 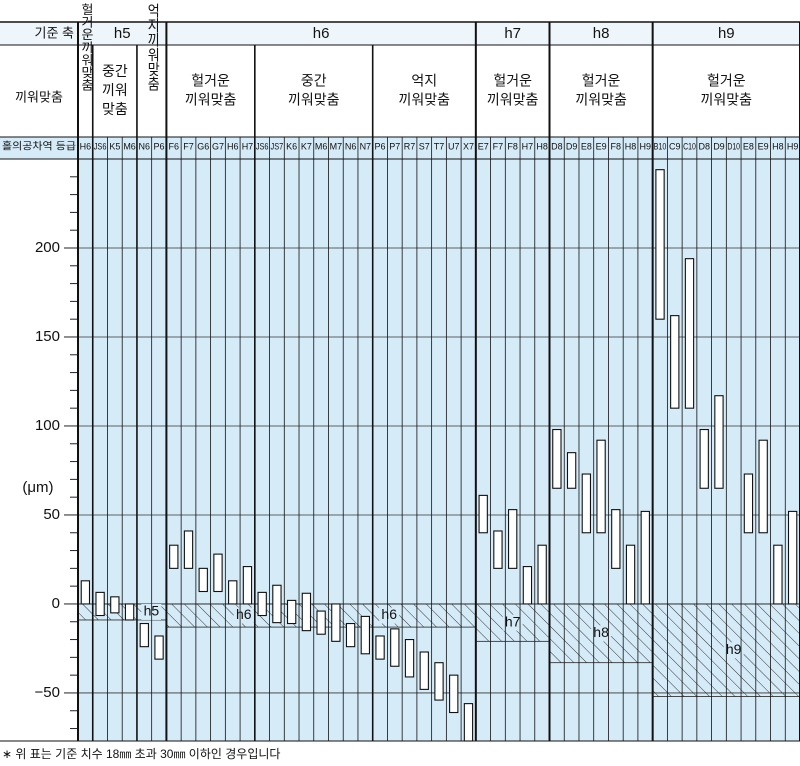 What do you see at coordinates (55, 32) in the screenshot?
I see `base-label: 기준 축` at bounding box center [55, 32].